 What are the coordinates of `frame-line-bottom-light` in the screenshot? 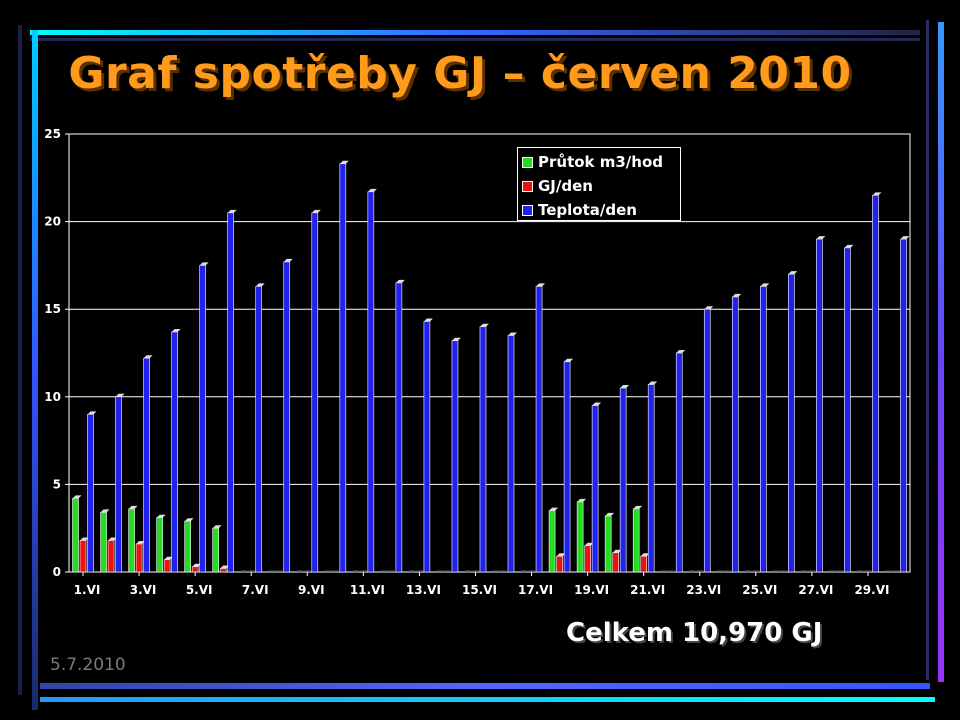 It's located at (487, 699).